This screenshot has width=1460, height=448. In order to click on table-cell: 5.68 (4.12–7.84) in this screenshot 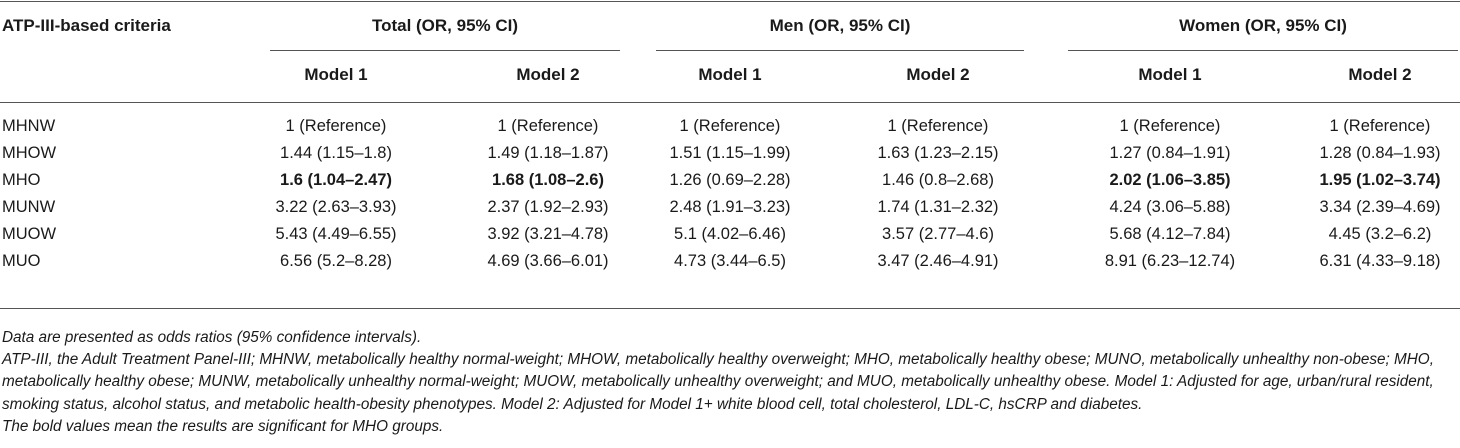, I will do `click(1170, 234)`.